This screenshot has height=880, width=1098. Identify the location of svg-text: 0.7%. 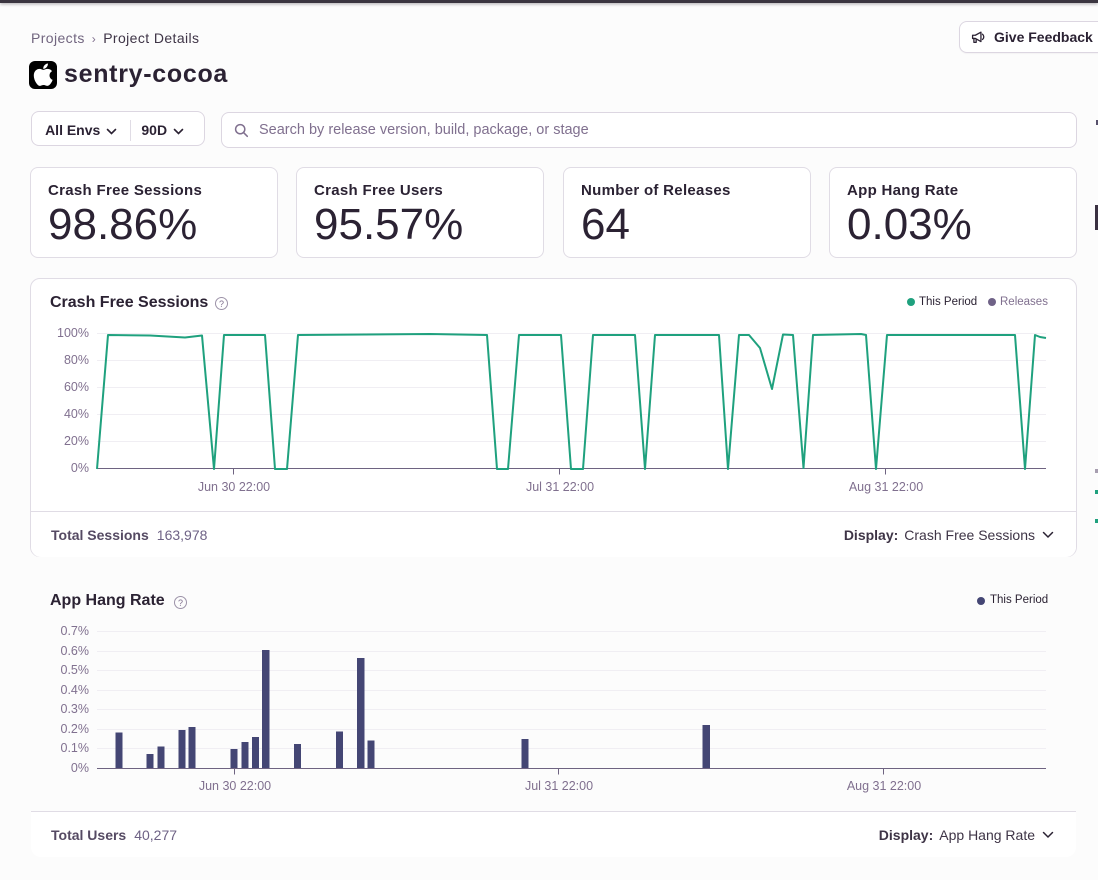
(75, 631).